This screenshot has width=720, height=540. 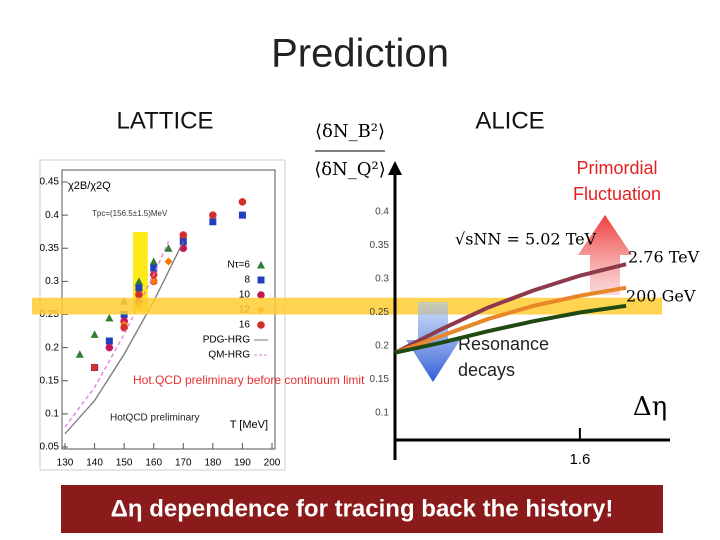 I want to click on y-label-bottom: ⟨δN_Q²⟩, so click(x=350, y=169).